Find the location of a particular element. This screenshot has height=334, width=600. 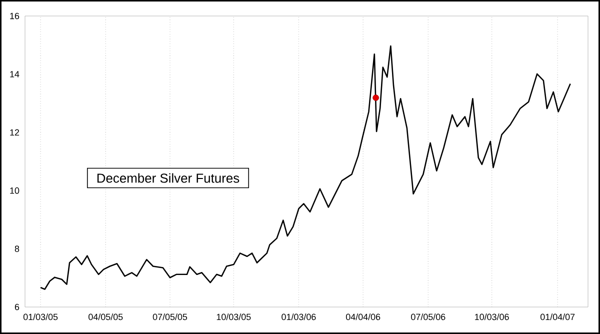

y-tick-label: 6 is located at coordinates (17, 307).